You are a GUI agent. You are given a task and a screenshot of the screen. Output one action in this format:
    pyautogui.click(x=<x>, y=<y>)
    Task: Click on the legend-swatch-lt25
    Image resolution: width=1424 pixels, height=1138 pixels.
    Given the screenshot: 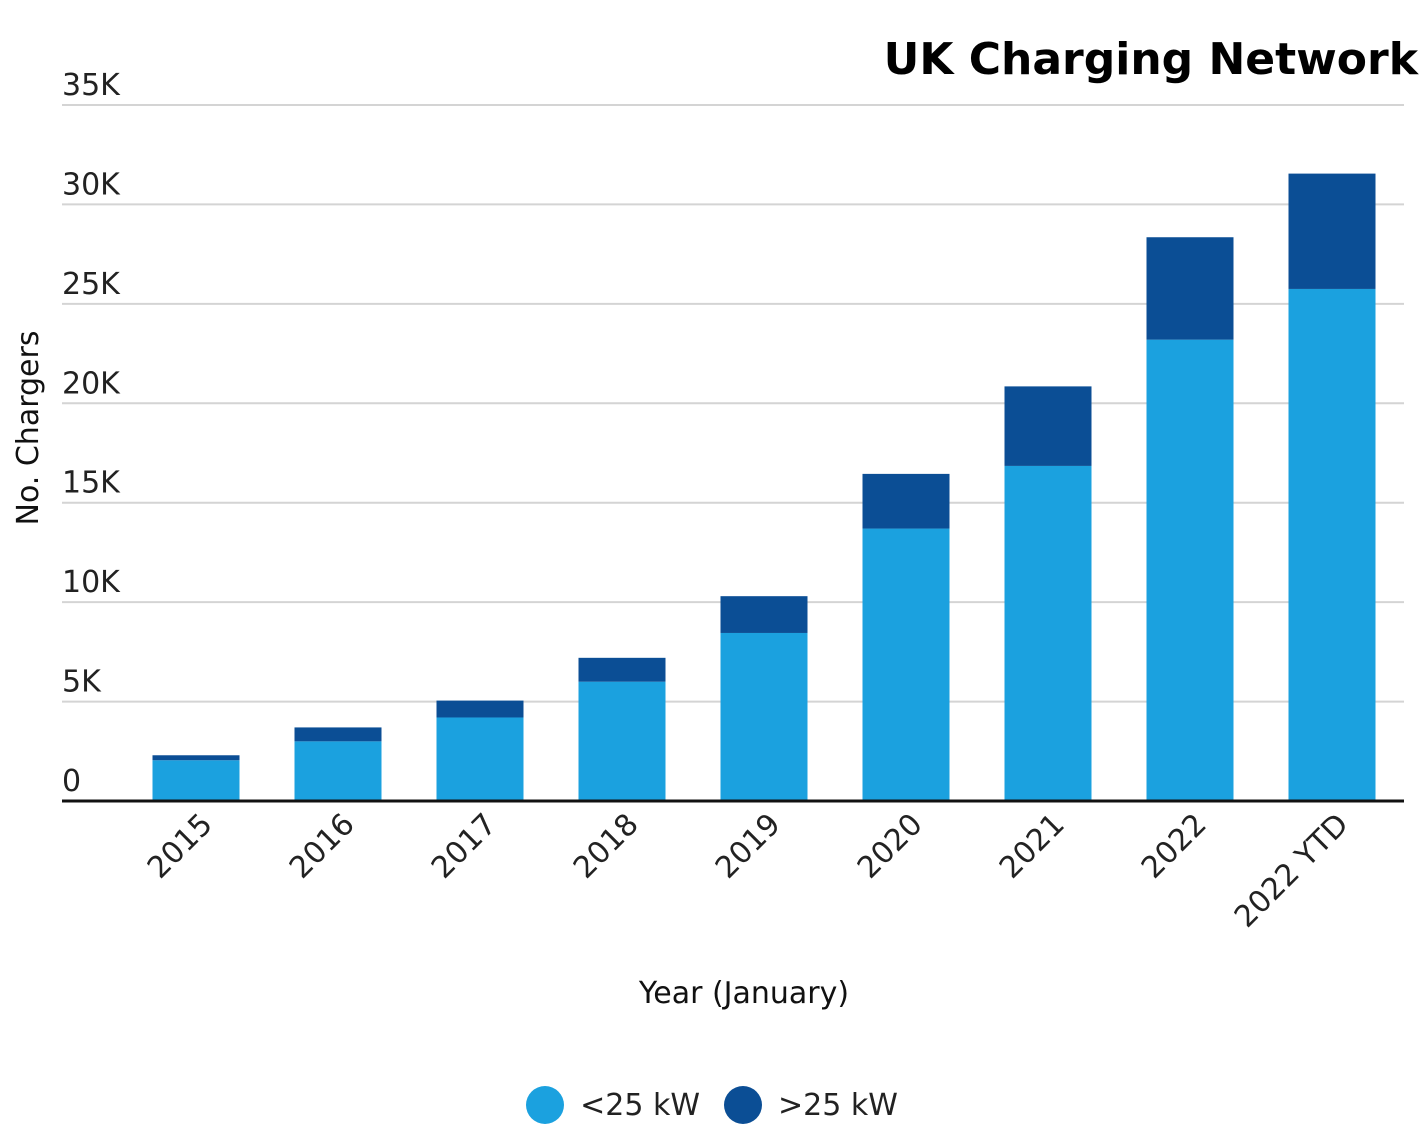 What is the action you would take?
    pyautogui.click(x=545, y=1105)
    